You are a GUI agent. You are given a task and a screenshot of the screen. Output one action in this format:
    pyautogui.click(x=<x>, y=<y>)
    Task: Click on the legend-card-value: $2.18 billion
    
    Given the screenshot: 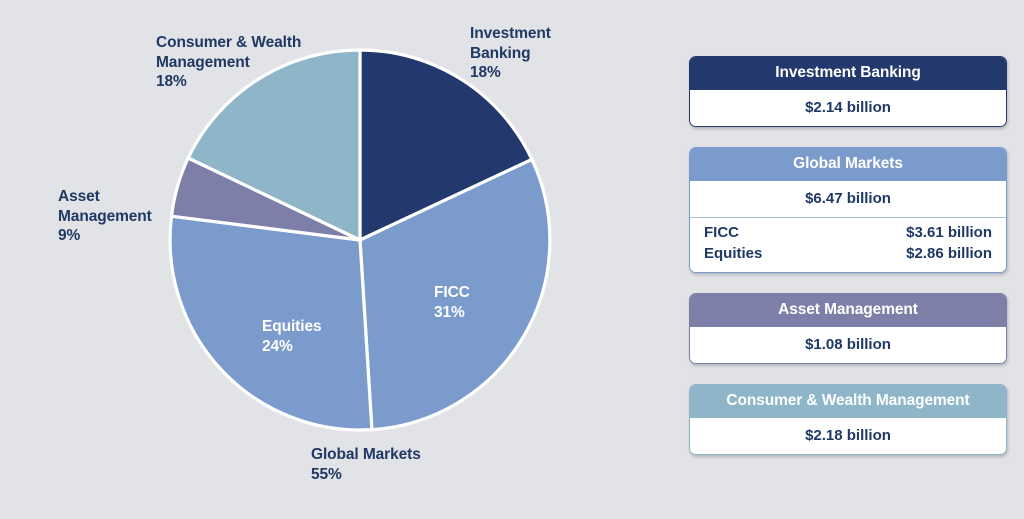 What is the action you would take?
    pyautogui.click(x=848, y=435)
    